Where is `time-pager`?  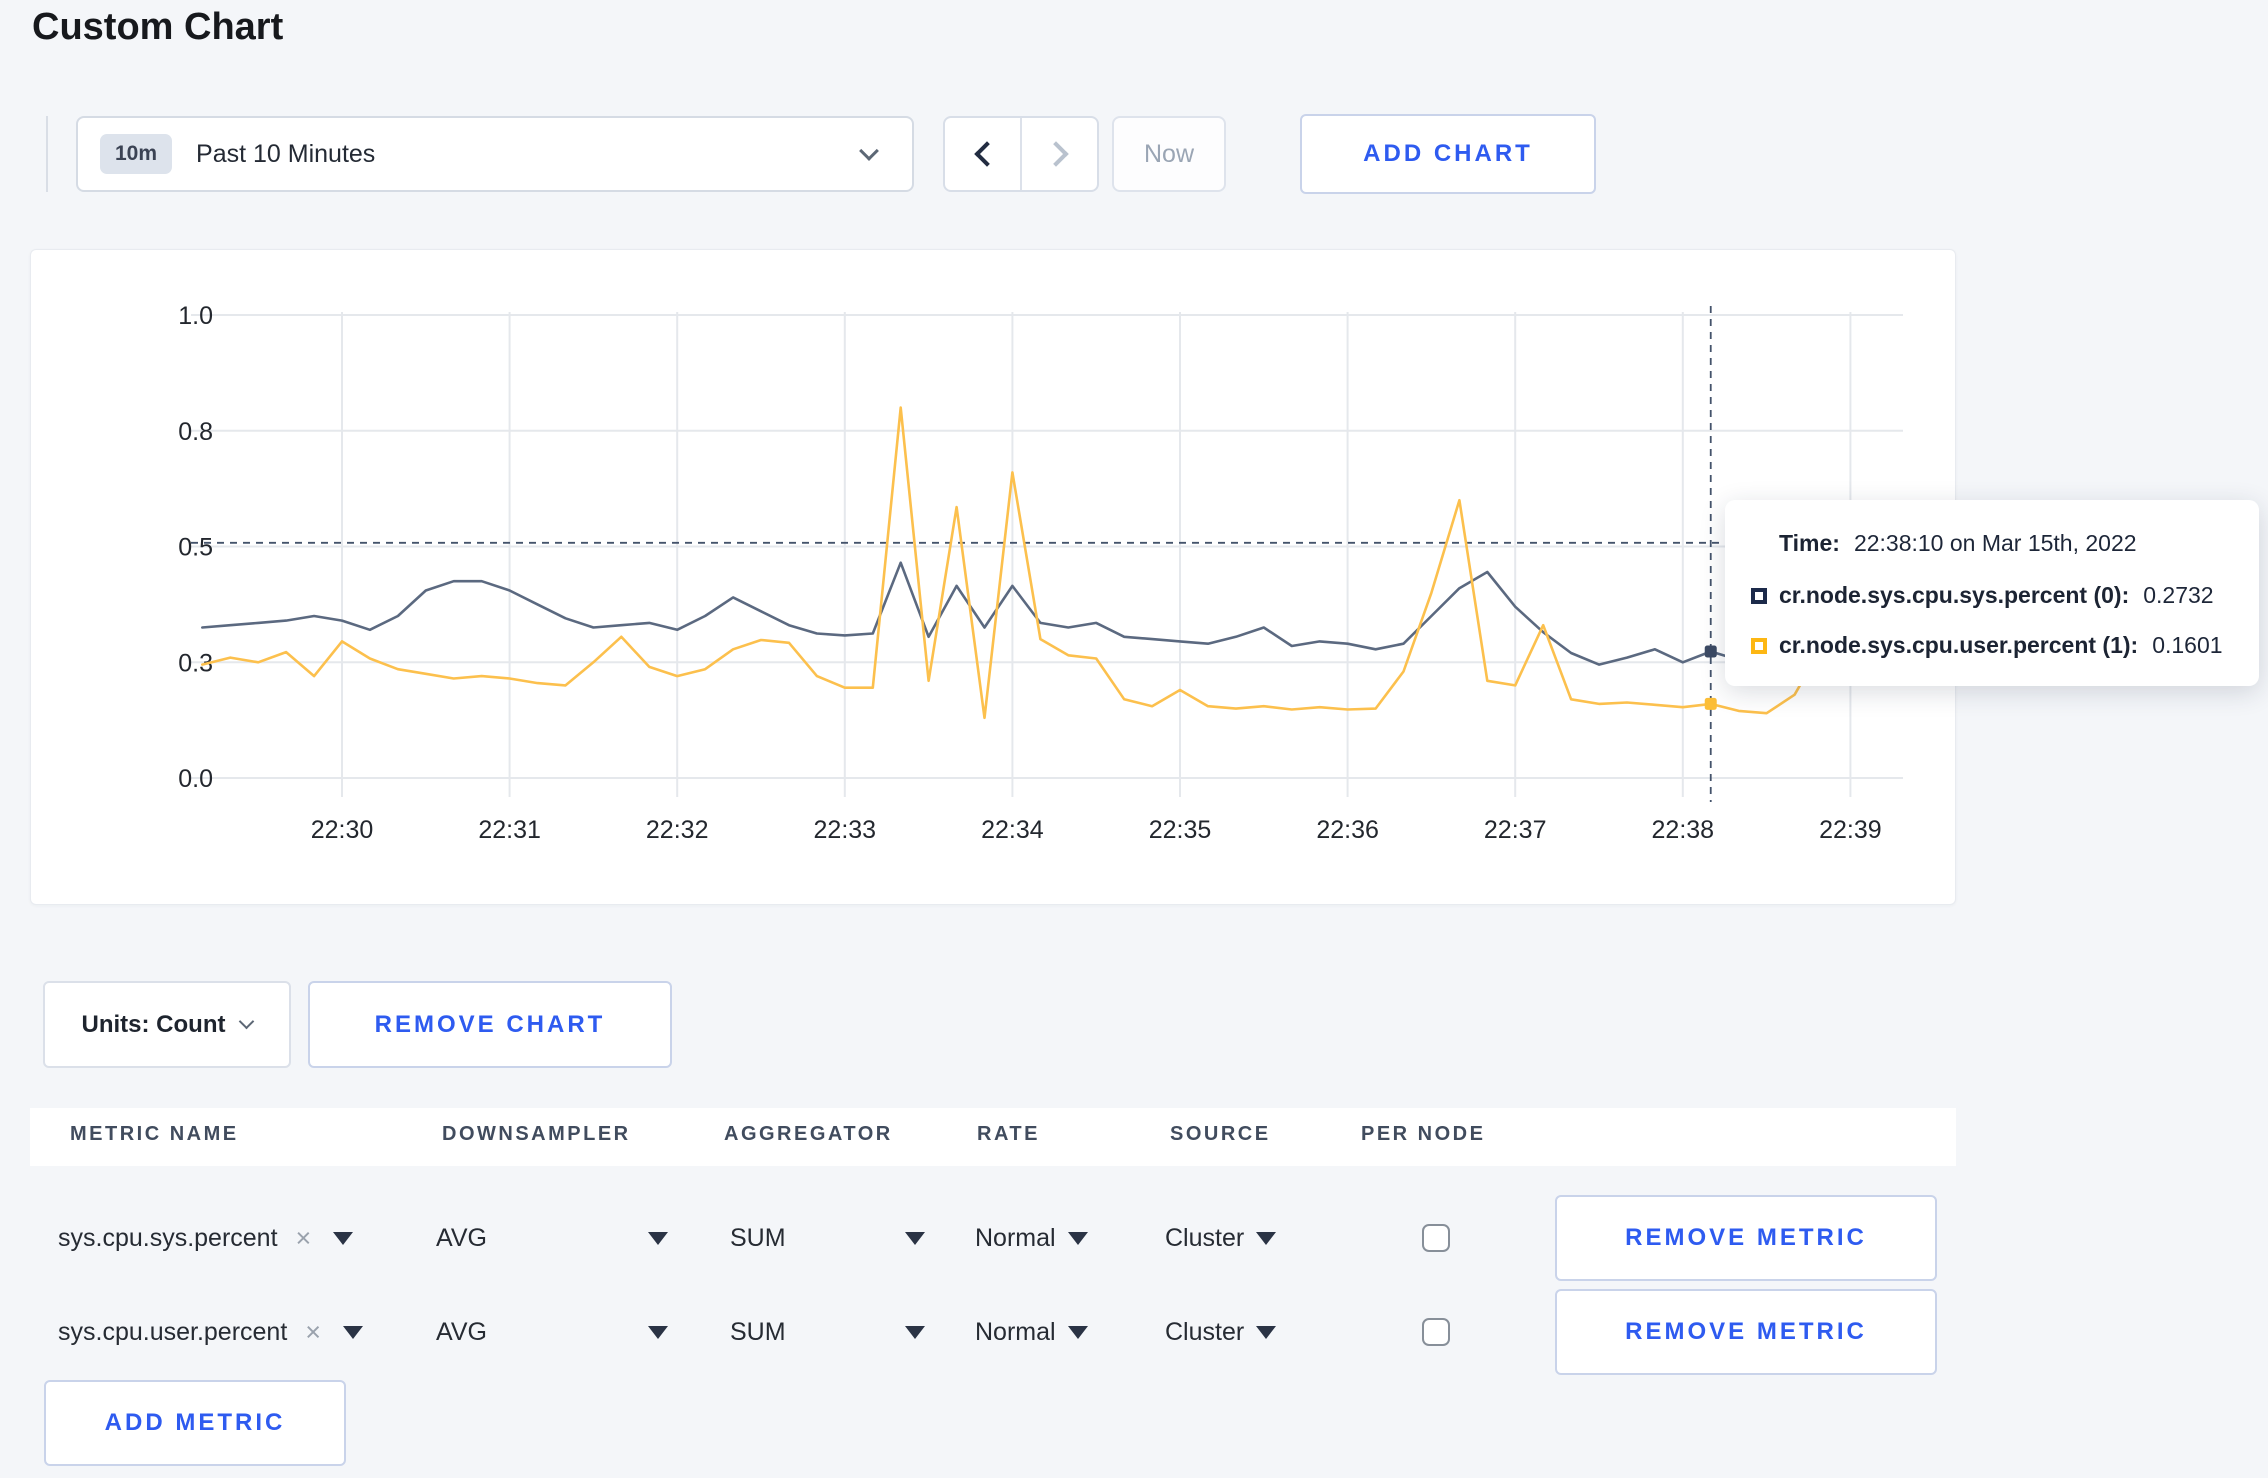 time-pager is located at coordinates (1021, 154).